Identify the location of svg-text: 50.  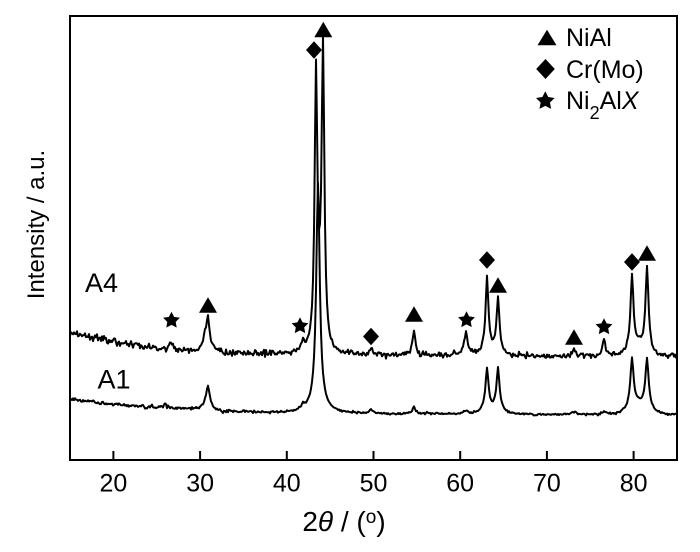
(374, 484).